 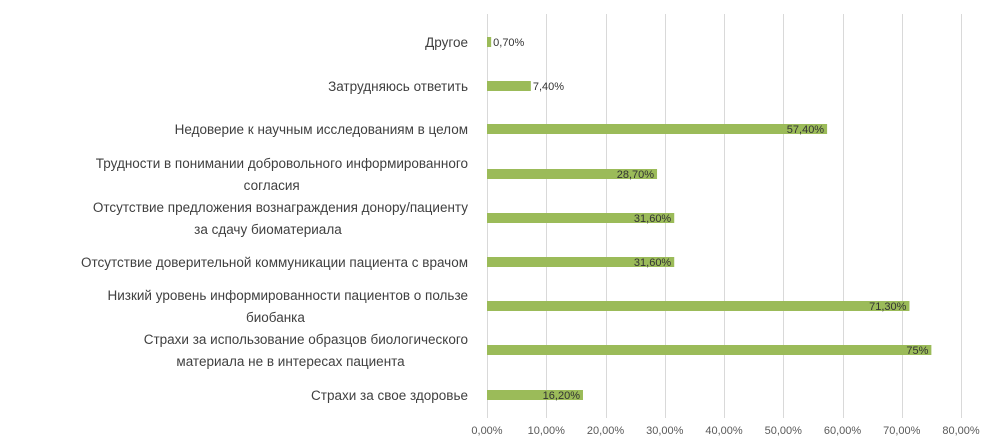 What do you see at coordinates (902, 431) in the screenshot?
I see `x-tick-label: 70,00%` at bounding box center [902, 431].